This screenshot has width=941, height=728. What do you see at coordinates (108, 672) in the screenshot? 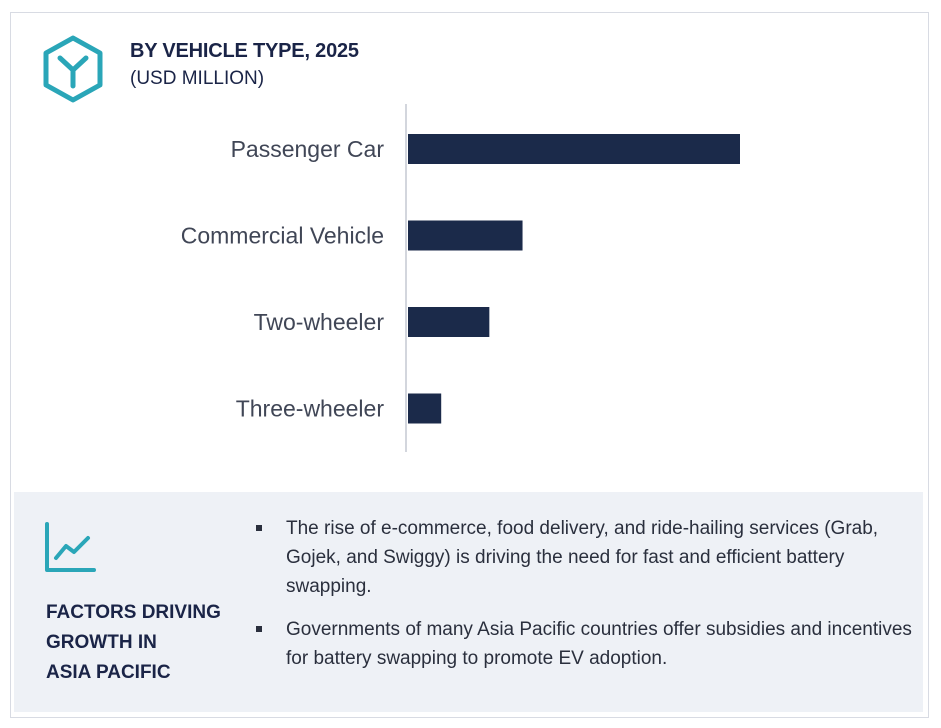
I see `factors-heading-line: ASIA PACIFIC` at bounding box center [108, 672].